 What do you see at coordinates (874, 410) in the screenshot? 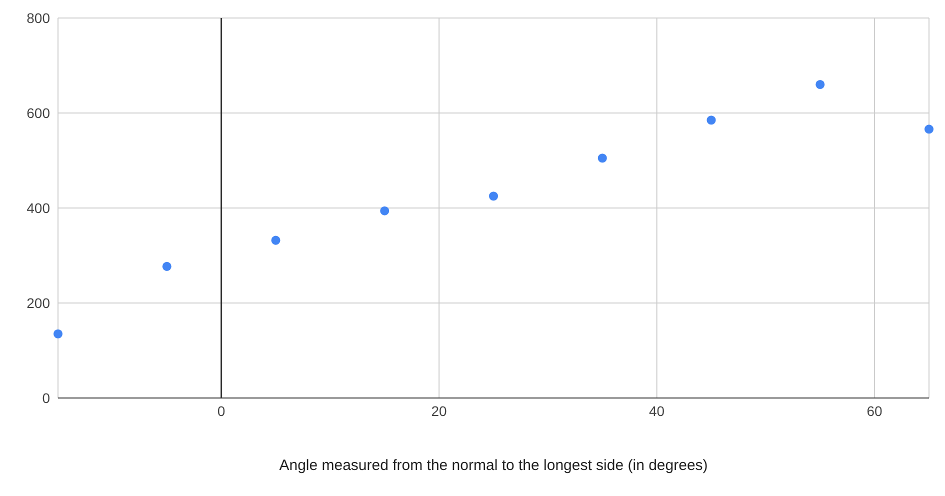
I see `x-tick-label: 60` at bounding box center [874, 410].